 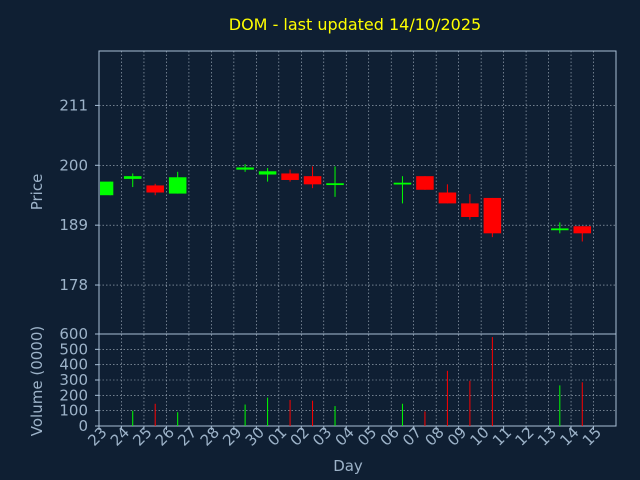 I want to click on volume-tick-label: 200, so click(x=73, y=395).